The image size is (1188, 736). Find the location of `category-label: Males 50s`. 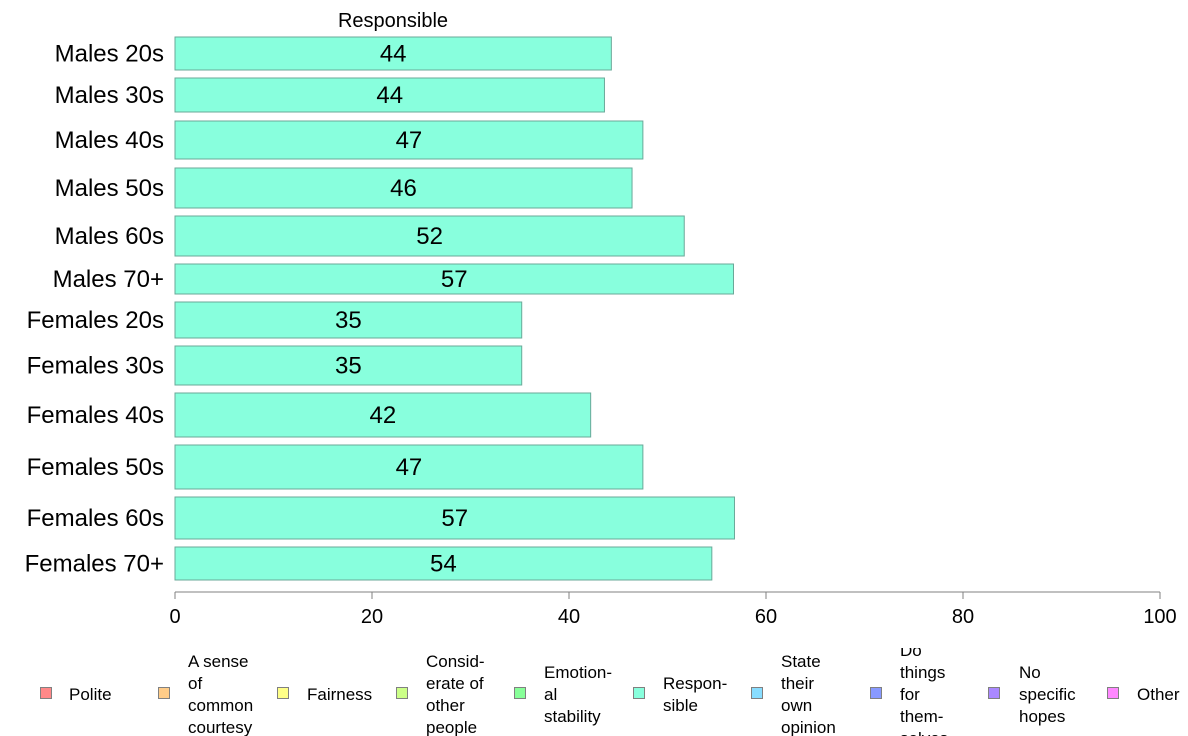

category-label: Males 50s is located at coordinates (109, 188).